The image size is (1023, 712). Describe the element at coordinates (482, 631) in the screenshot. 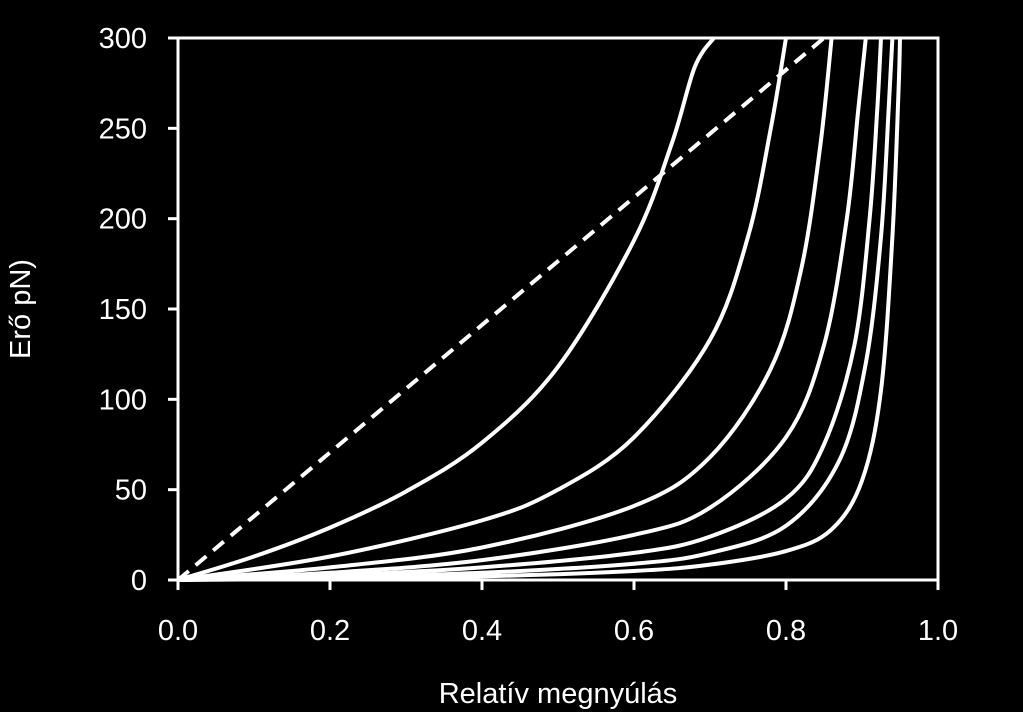

I see `x-tick-label: 0.4` at that location.